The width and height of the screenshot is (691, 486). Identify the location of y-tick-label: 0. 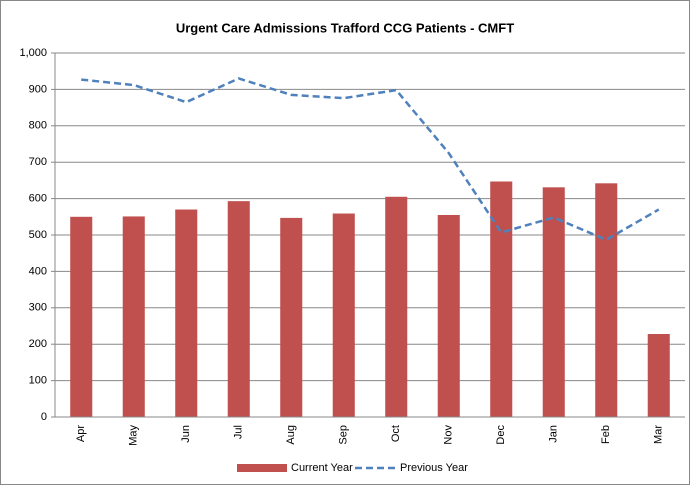
(44, 417).